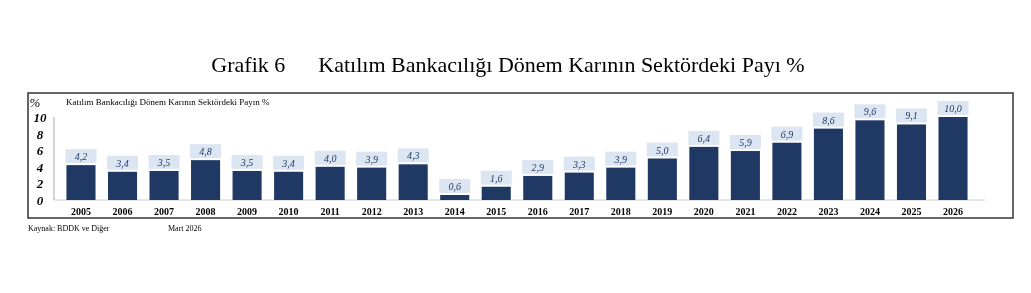  I want to click on y-tick-label: 8, so click(40, 134).